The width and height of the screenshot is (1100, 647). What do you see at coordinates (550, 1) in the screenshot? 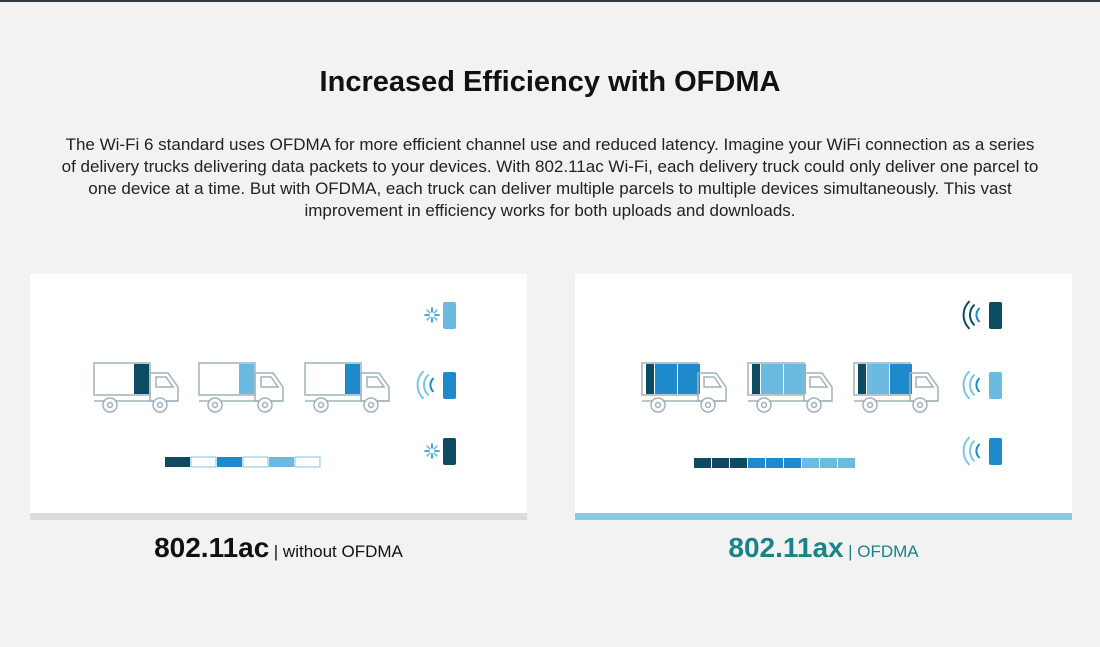
I see `top-border` at bounding box center [550, 1].